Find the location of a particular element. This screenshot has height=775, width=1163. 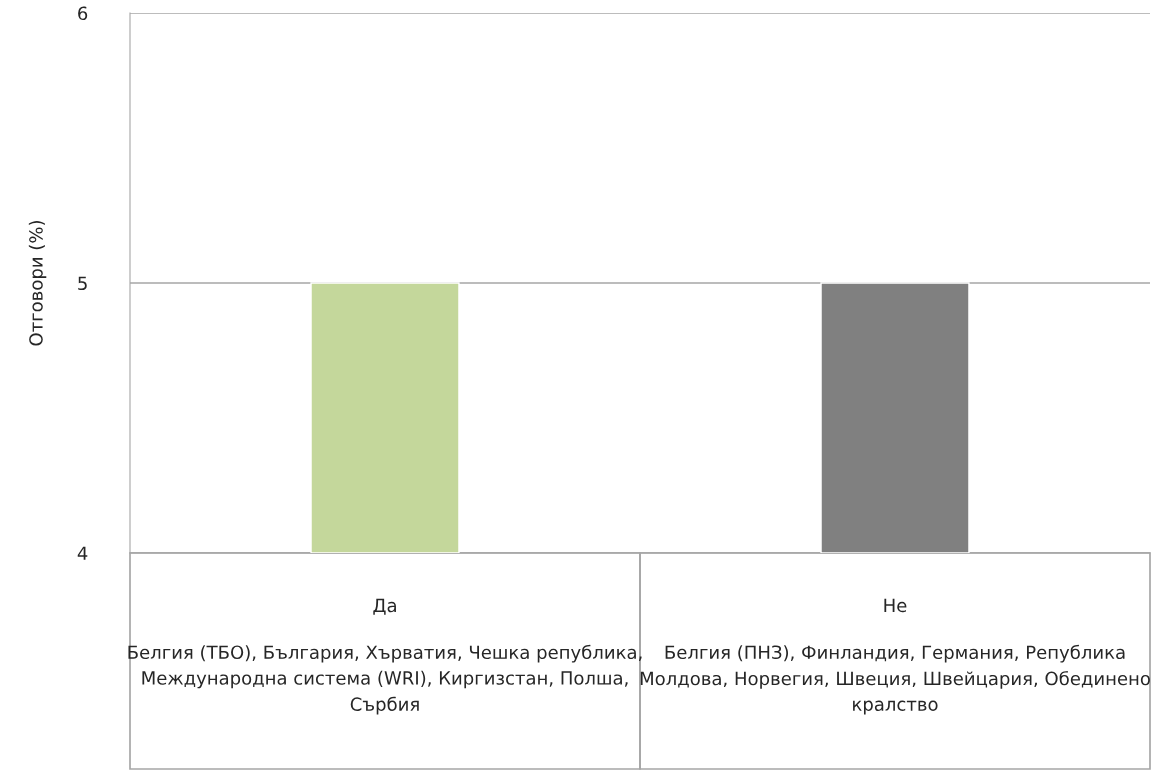

text: Белгия (ТБО), България, Хърватия, Чешка република, Международна система (WRI), Киргизстан, Полша, Сърбия is located at coordinates (385, 679).